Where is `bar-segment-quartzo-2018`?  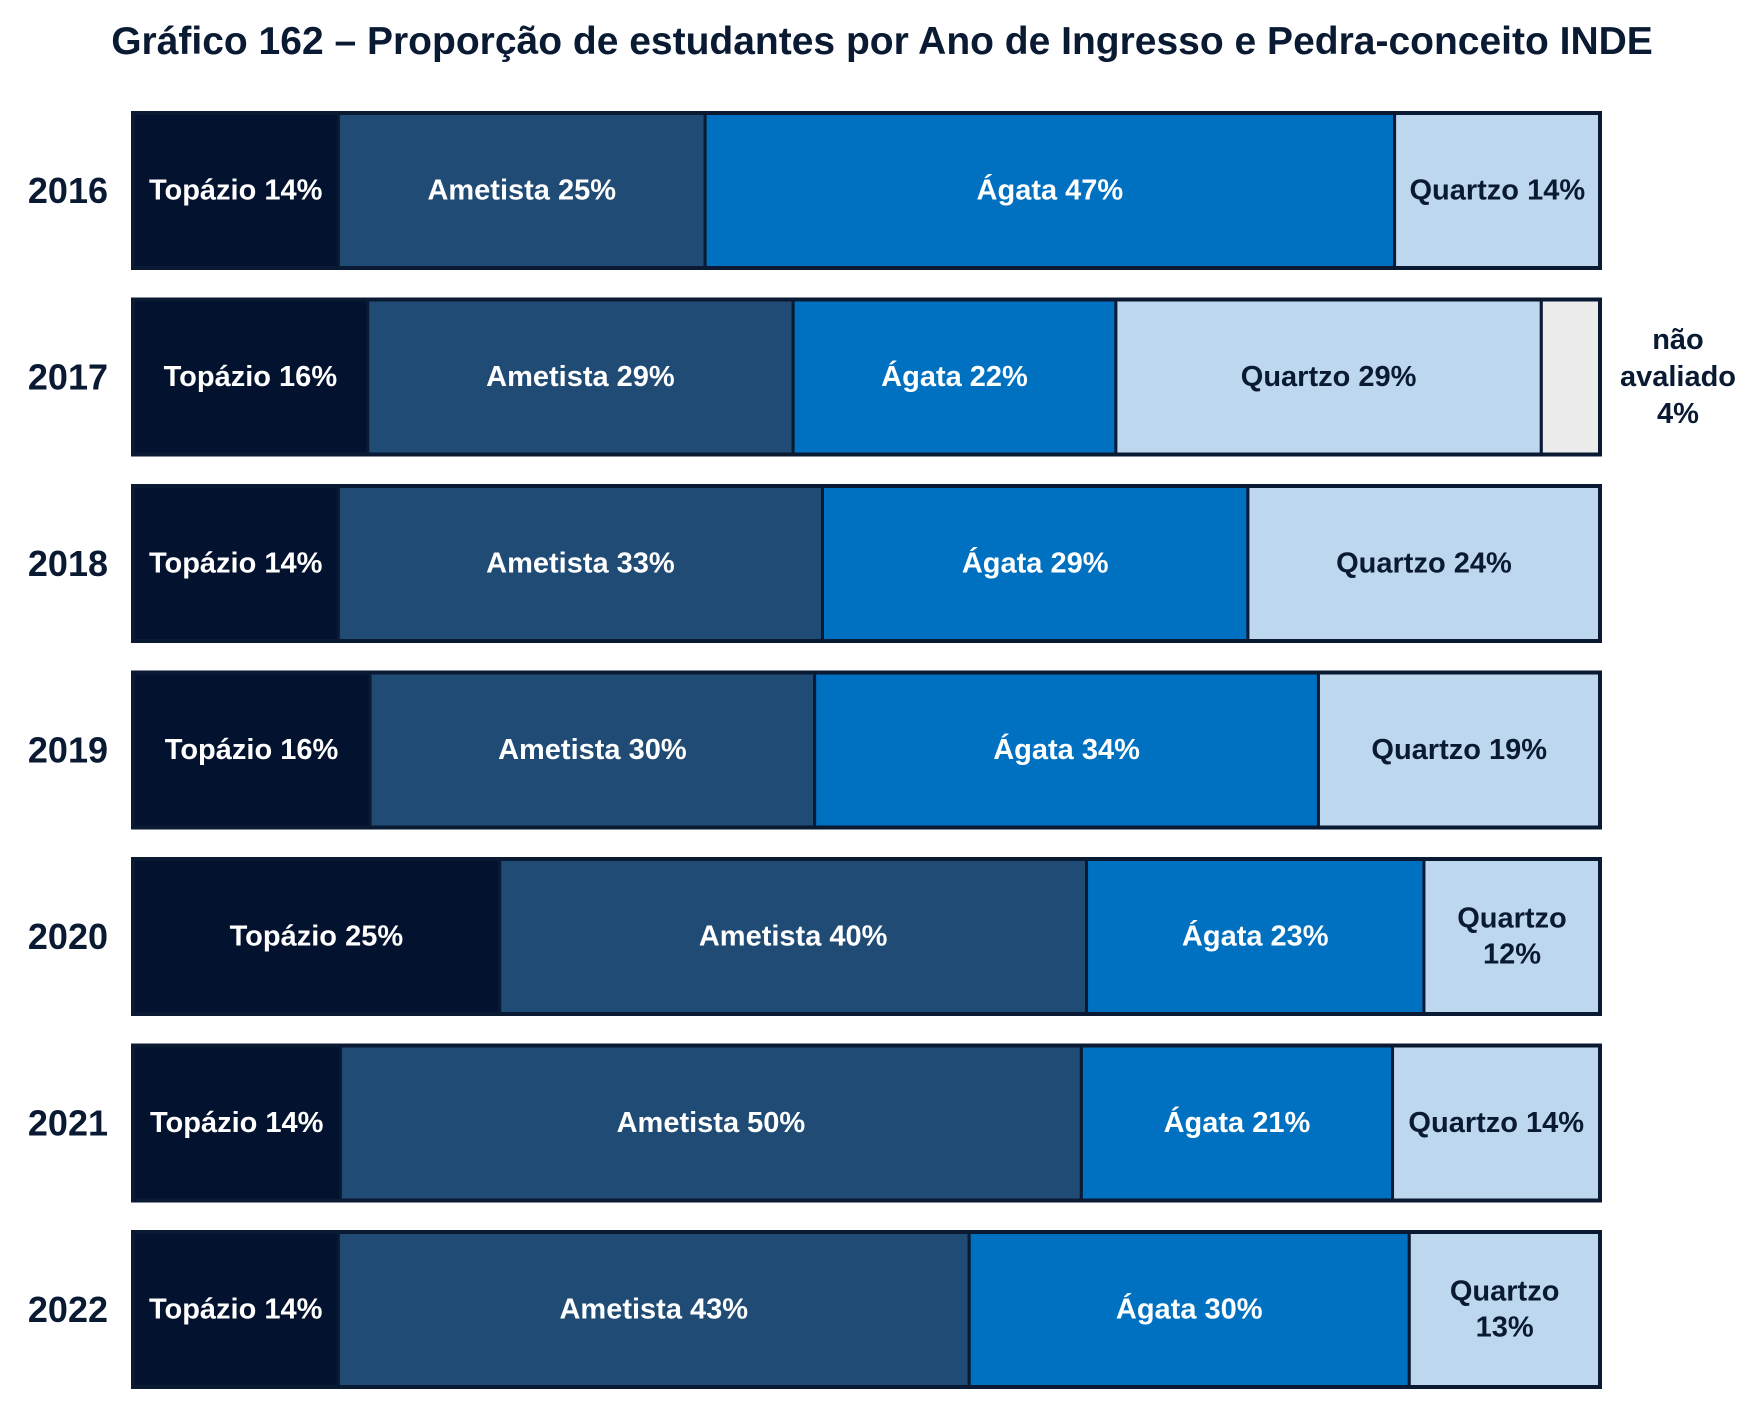
bar-segment-quartzo-2018 is located at coordinates (1424, 563).